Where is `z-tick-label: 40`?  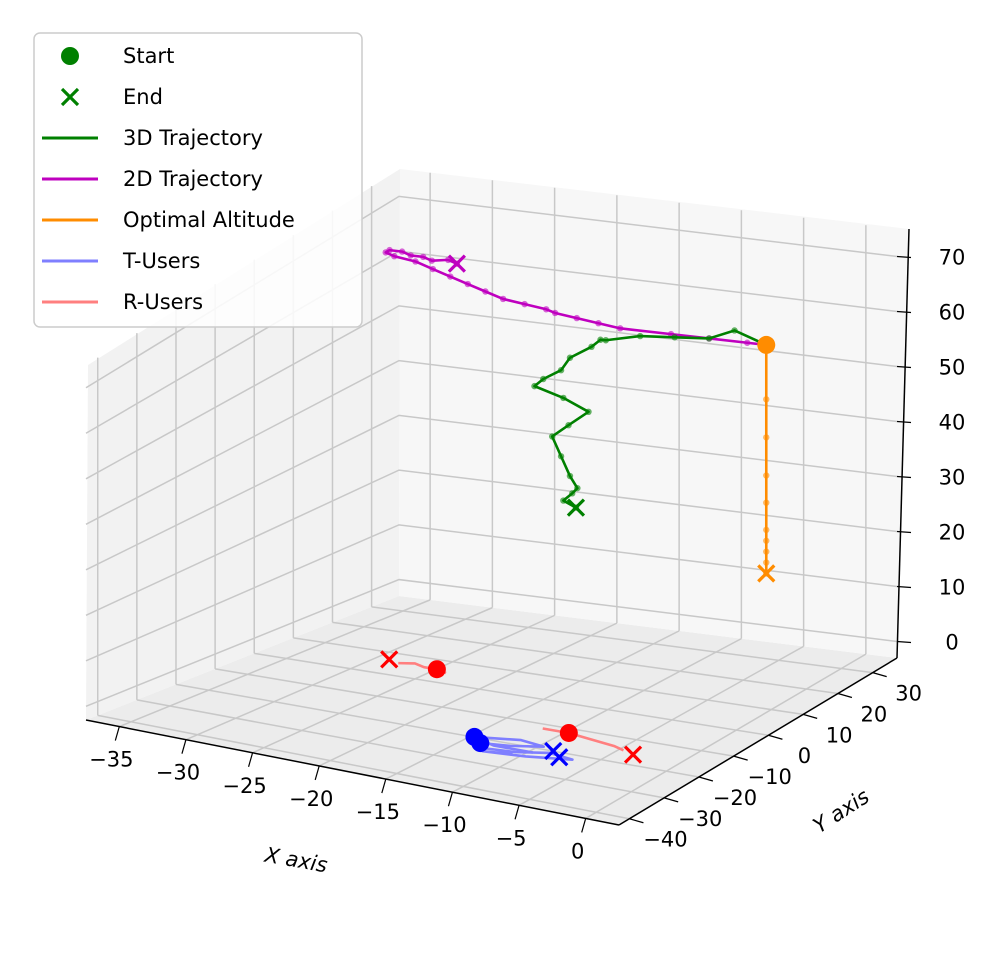
z-tick-label: 40 is located at coordinates (952, 423).